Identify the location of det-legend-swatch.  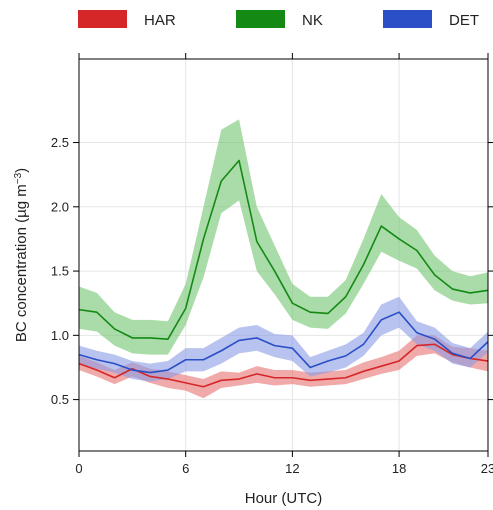
(407, 19).